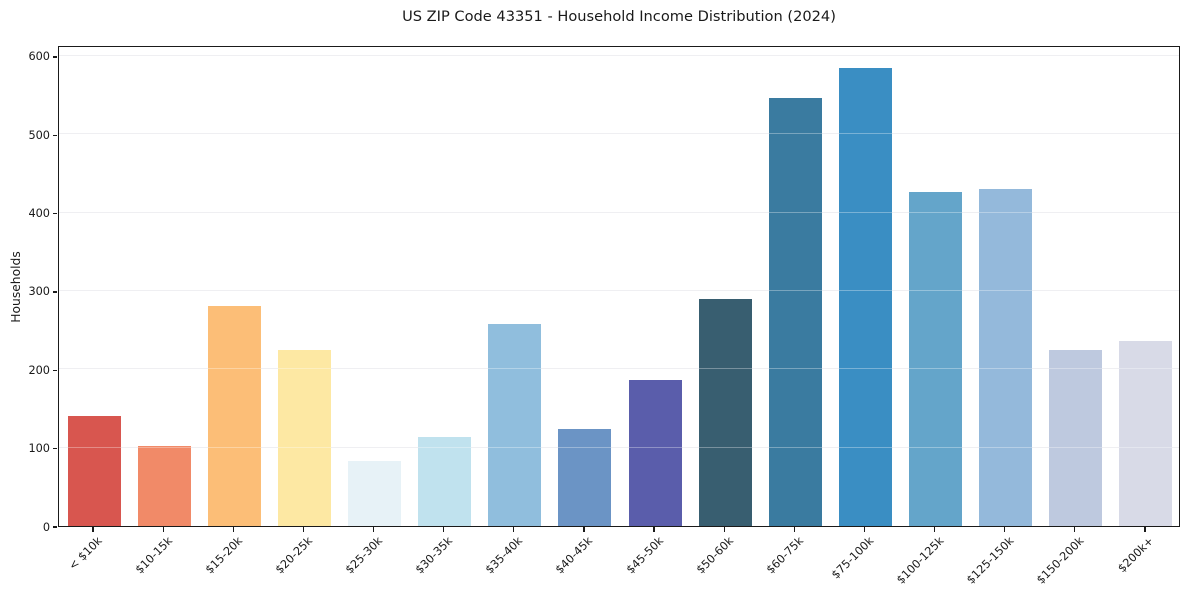 This screenshot has height=590, width=1189. Describe the element at coordinates (46, 527) in the screenshot. I see `y-tick-label: 0` at that location.